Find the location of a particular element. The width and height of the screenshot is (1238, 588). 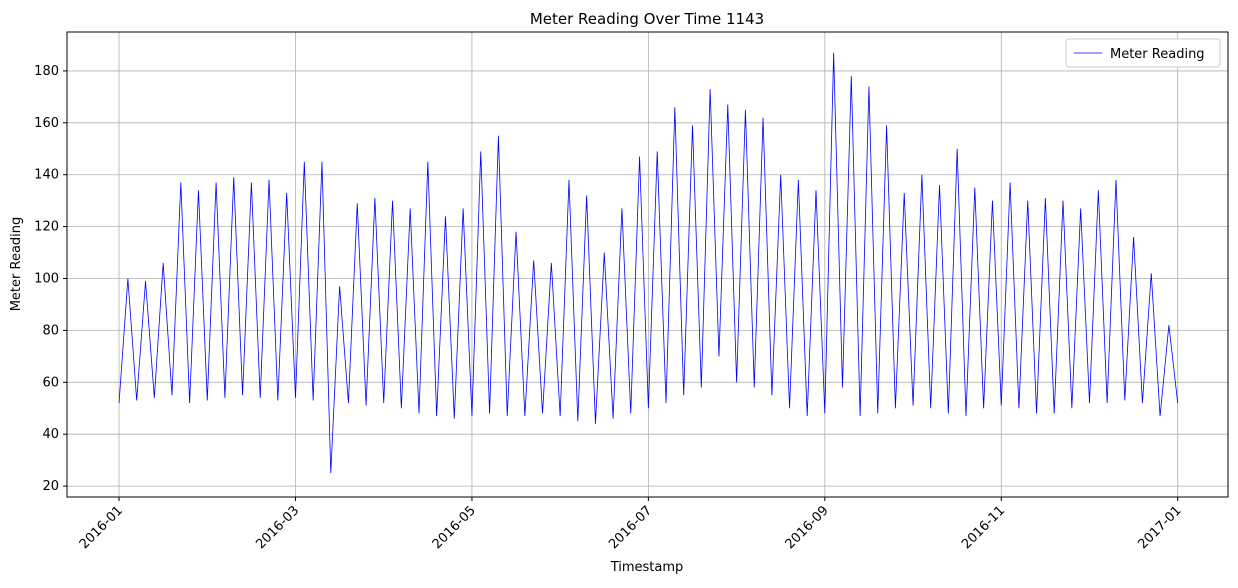

y-tick-label: 120 is located at coordinates (46, 227).